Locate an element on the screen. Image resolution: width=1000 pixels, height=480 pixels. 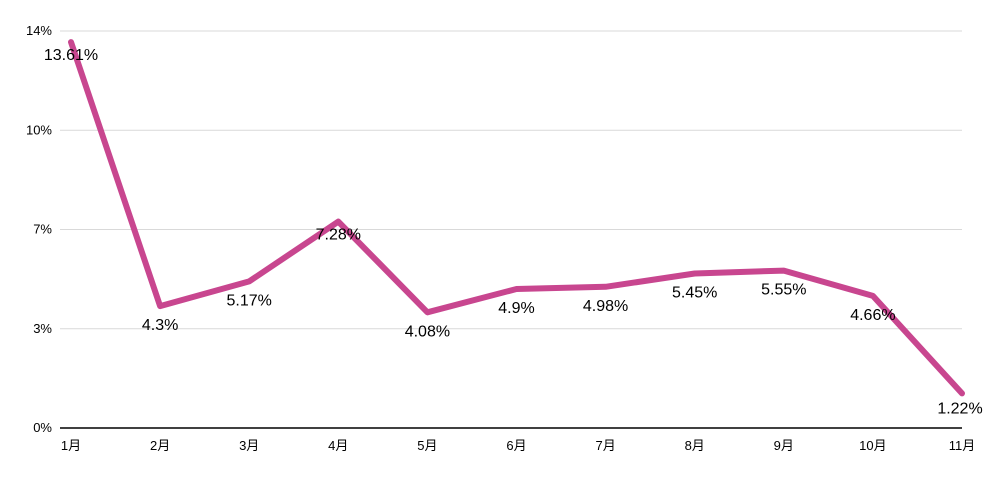
x-tick-label: 9月 is located at coordinates (784, 445).